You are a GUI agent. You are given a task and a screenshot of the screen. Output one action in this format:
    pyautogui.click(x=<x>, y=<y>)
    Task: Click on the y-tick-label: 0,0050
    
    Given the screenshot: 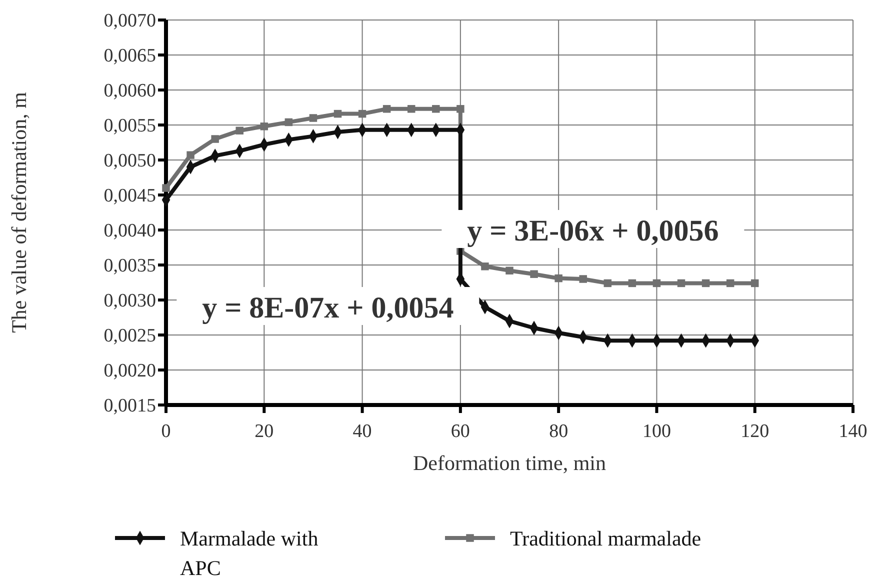 What is the action you would take?
    pyautogui.click(x=130, y=161)
    